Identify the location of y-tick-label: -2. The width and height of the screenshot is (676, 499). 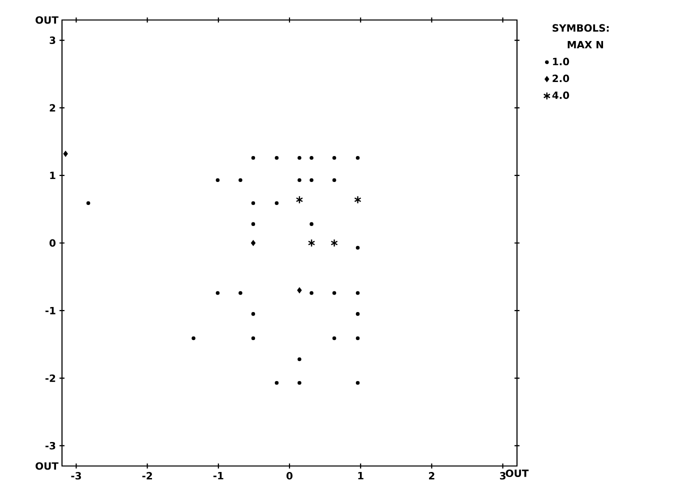
(50, 378).